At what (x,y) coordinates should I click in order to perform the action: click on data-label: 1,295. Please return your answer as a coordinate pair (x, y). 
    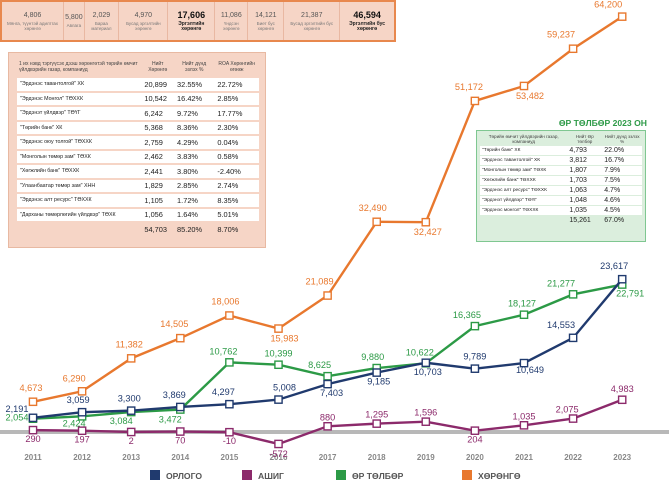
    Looking at the image, I should click on (376, 415).